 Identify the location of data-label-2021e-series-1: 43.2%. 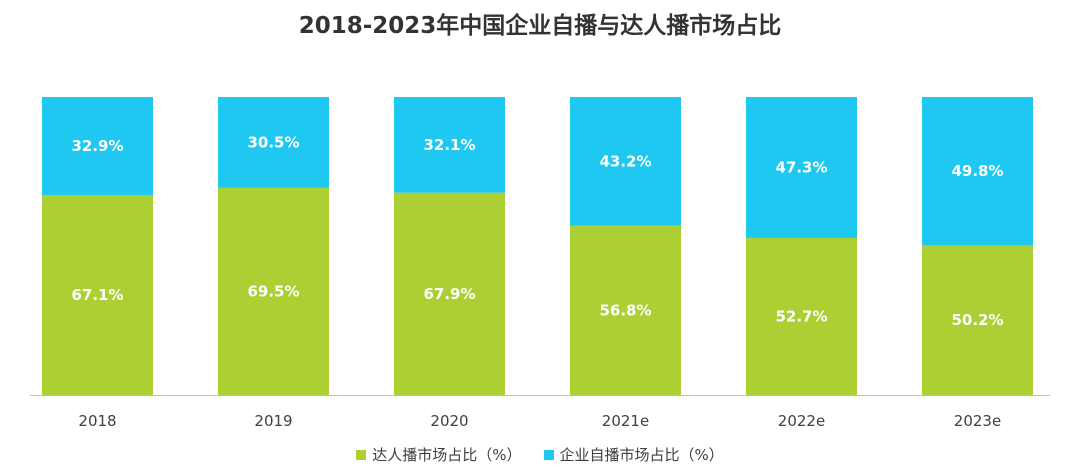
(625, 161).